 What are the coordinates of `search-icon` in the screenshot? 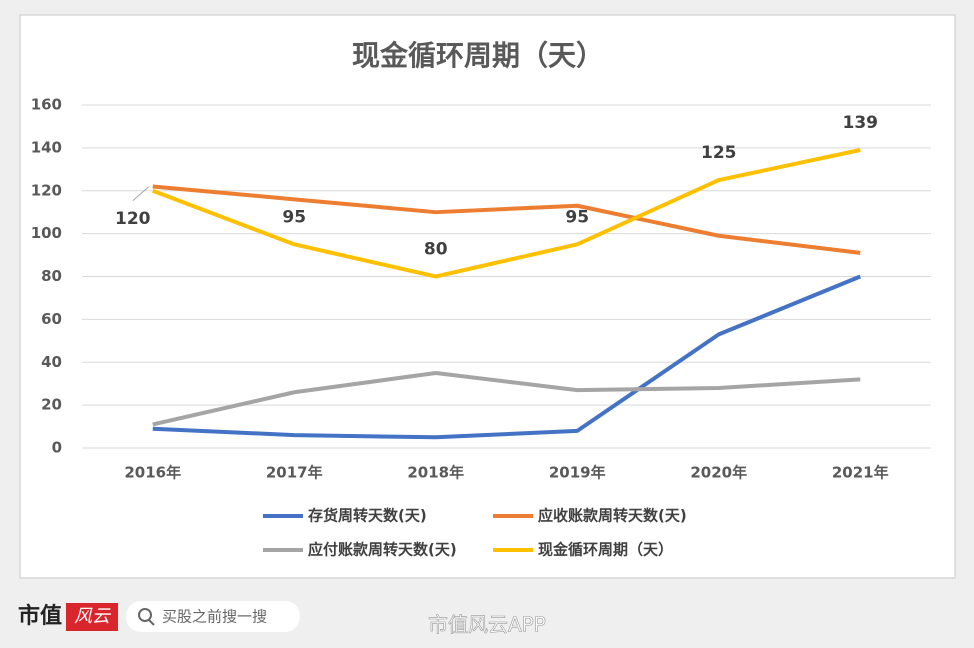 It's located at (145, 615).